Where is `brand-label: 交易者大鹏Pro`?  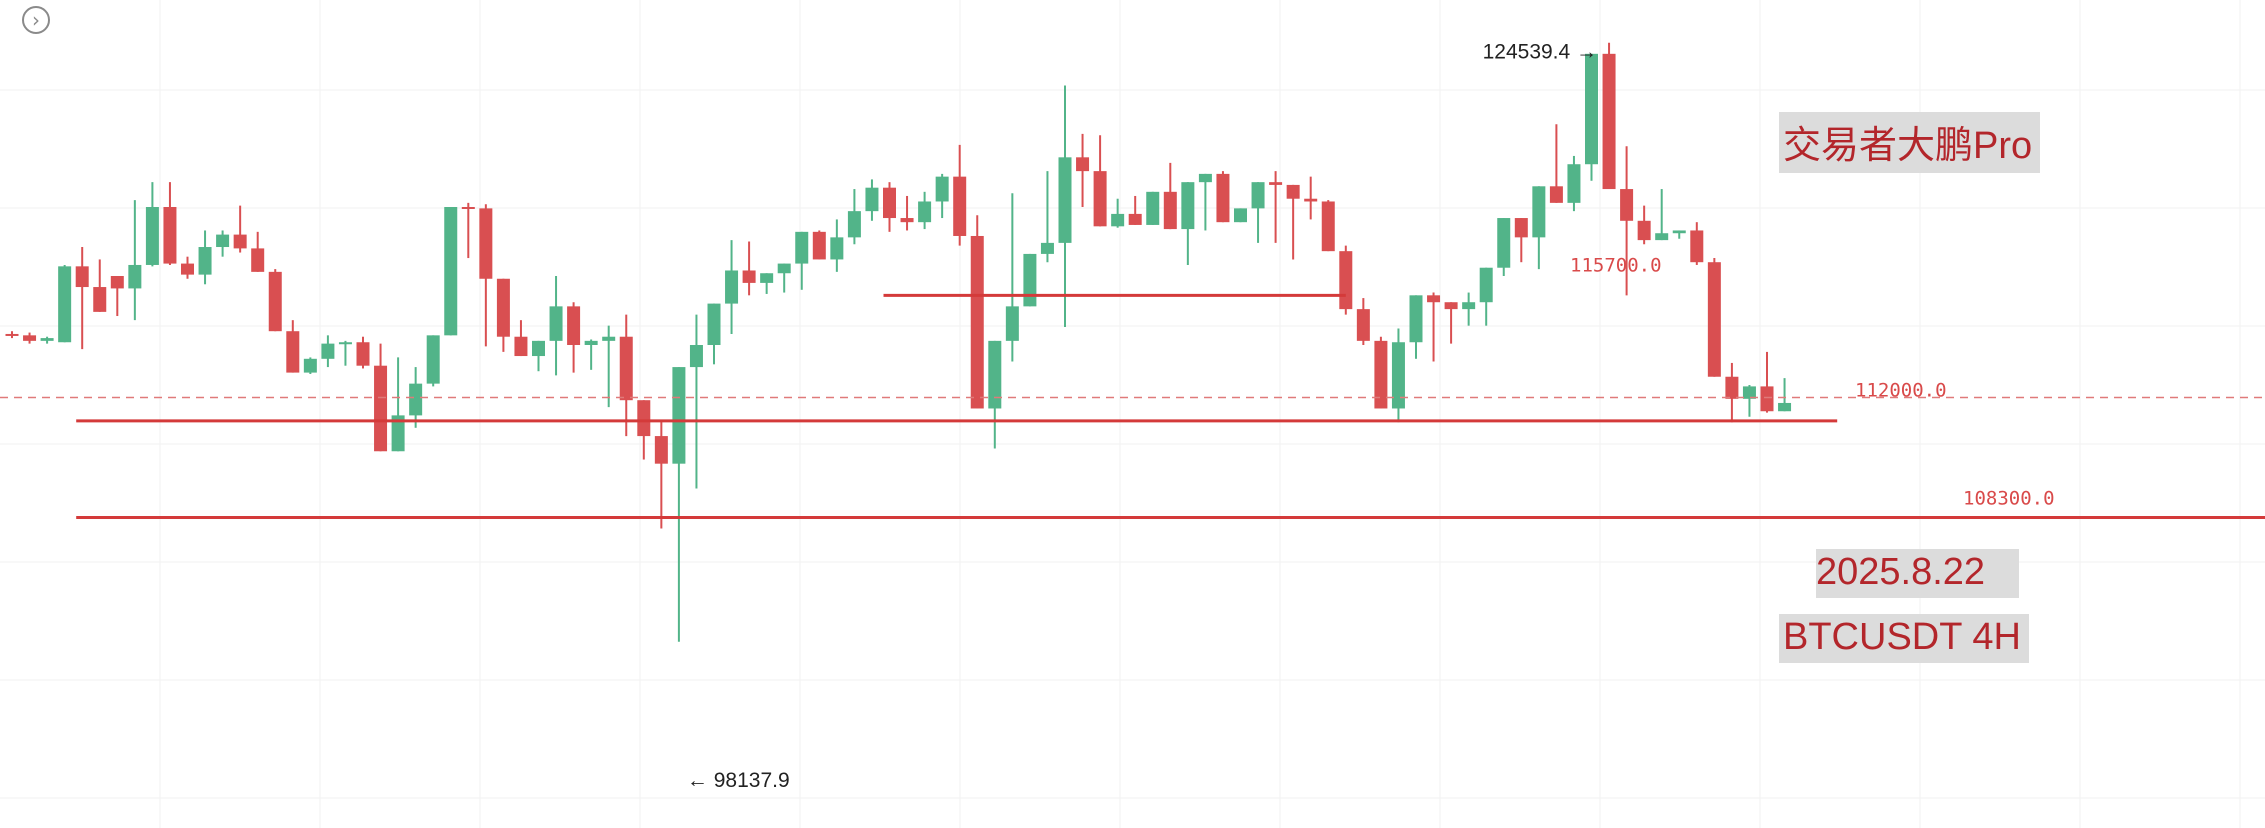 brand-label: 交易者大鹏Pro is located at coordinates (1910, 142).